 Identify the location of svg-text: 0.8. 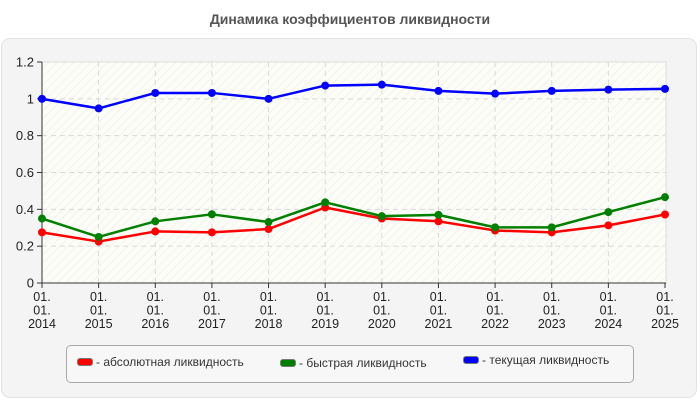
(25, 135).